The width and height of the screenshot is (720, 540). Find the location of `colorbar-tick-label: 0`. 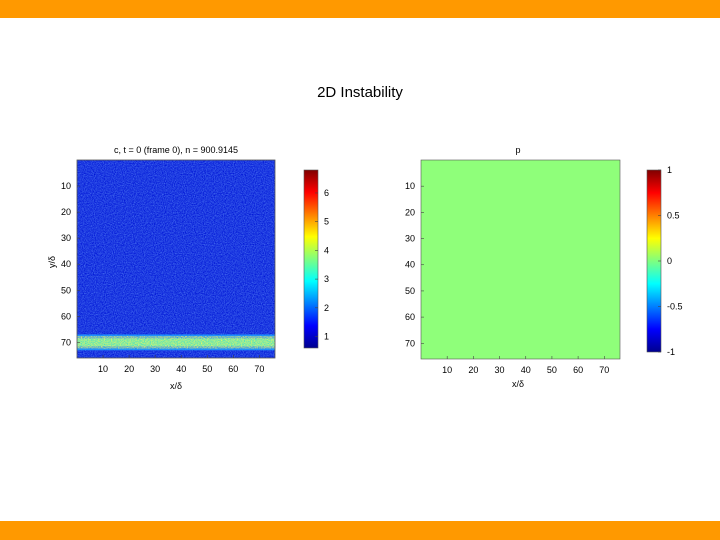

colorbar-tick-label: 0 is located at coordinates (669, 261).